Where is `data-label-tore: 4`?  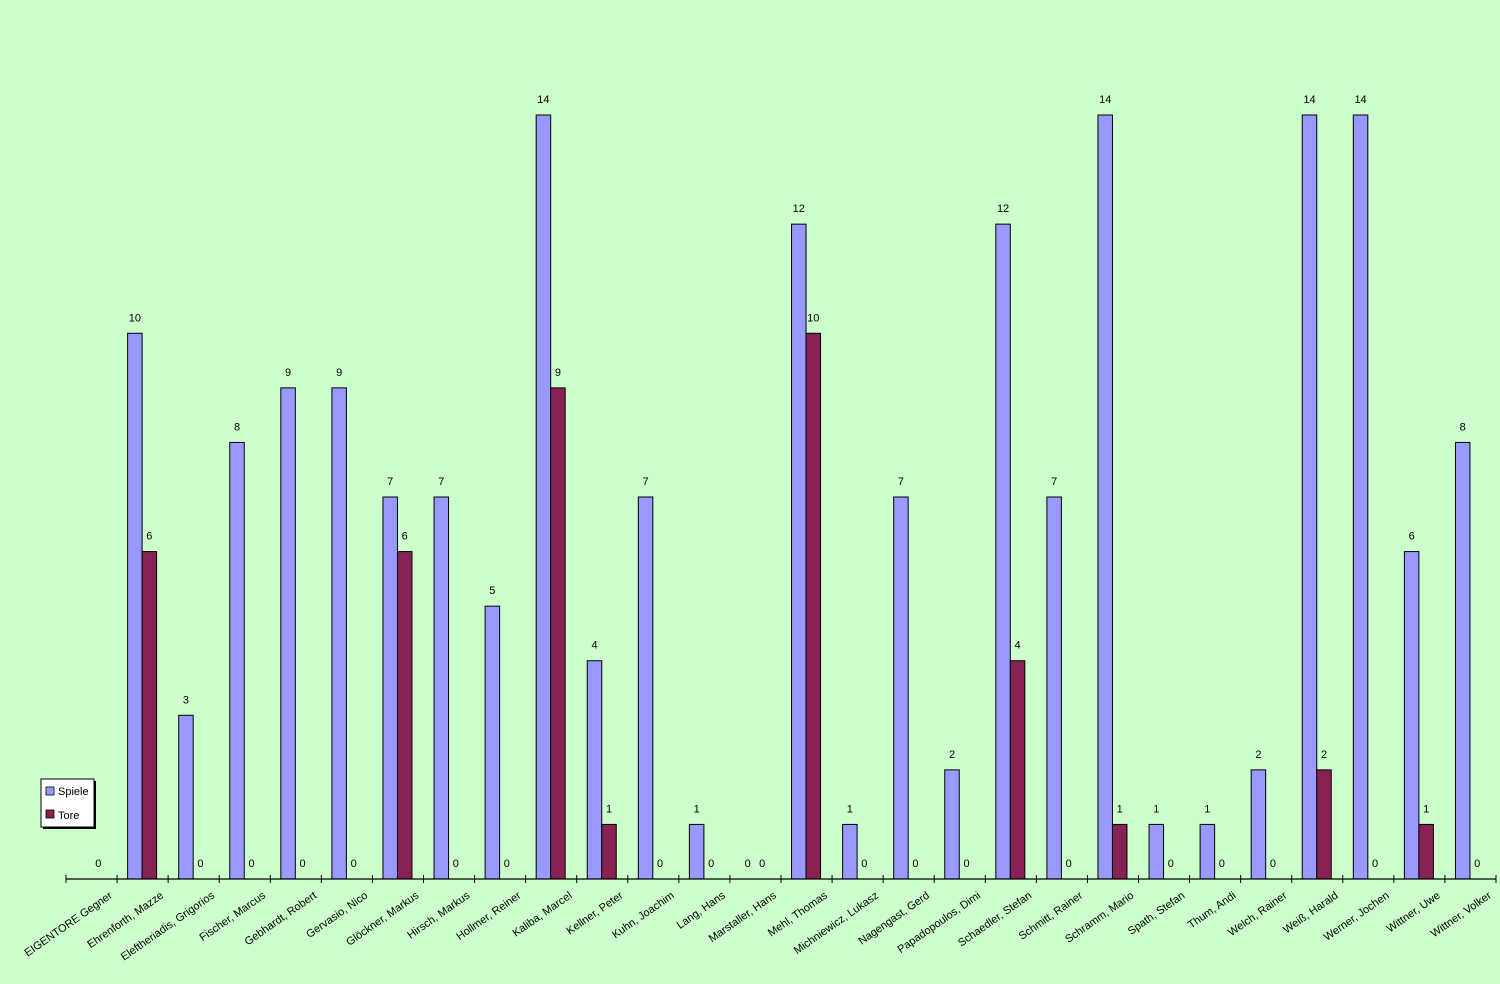 data-label-tore: 4 is located at coordinates (1018, 646).